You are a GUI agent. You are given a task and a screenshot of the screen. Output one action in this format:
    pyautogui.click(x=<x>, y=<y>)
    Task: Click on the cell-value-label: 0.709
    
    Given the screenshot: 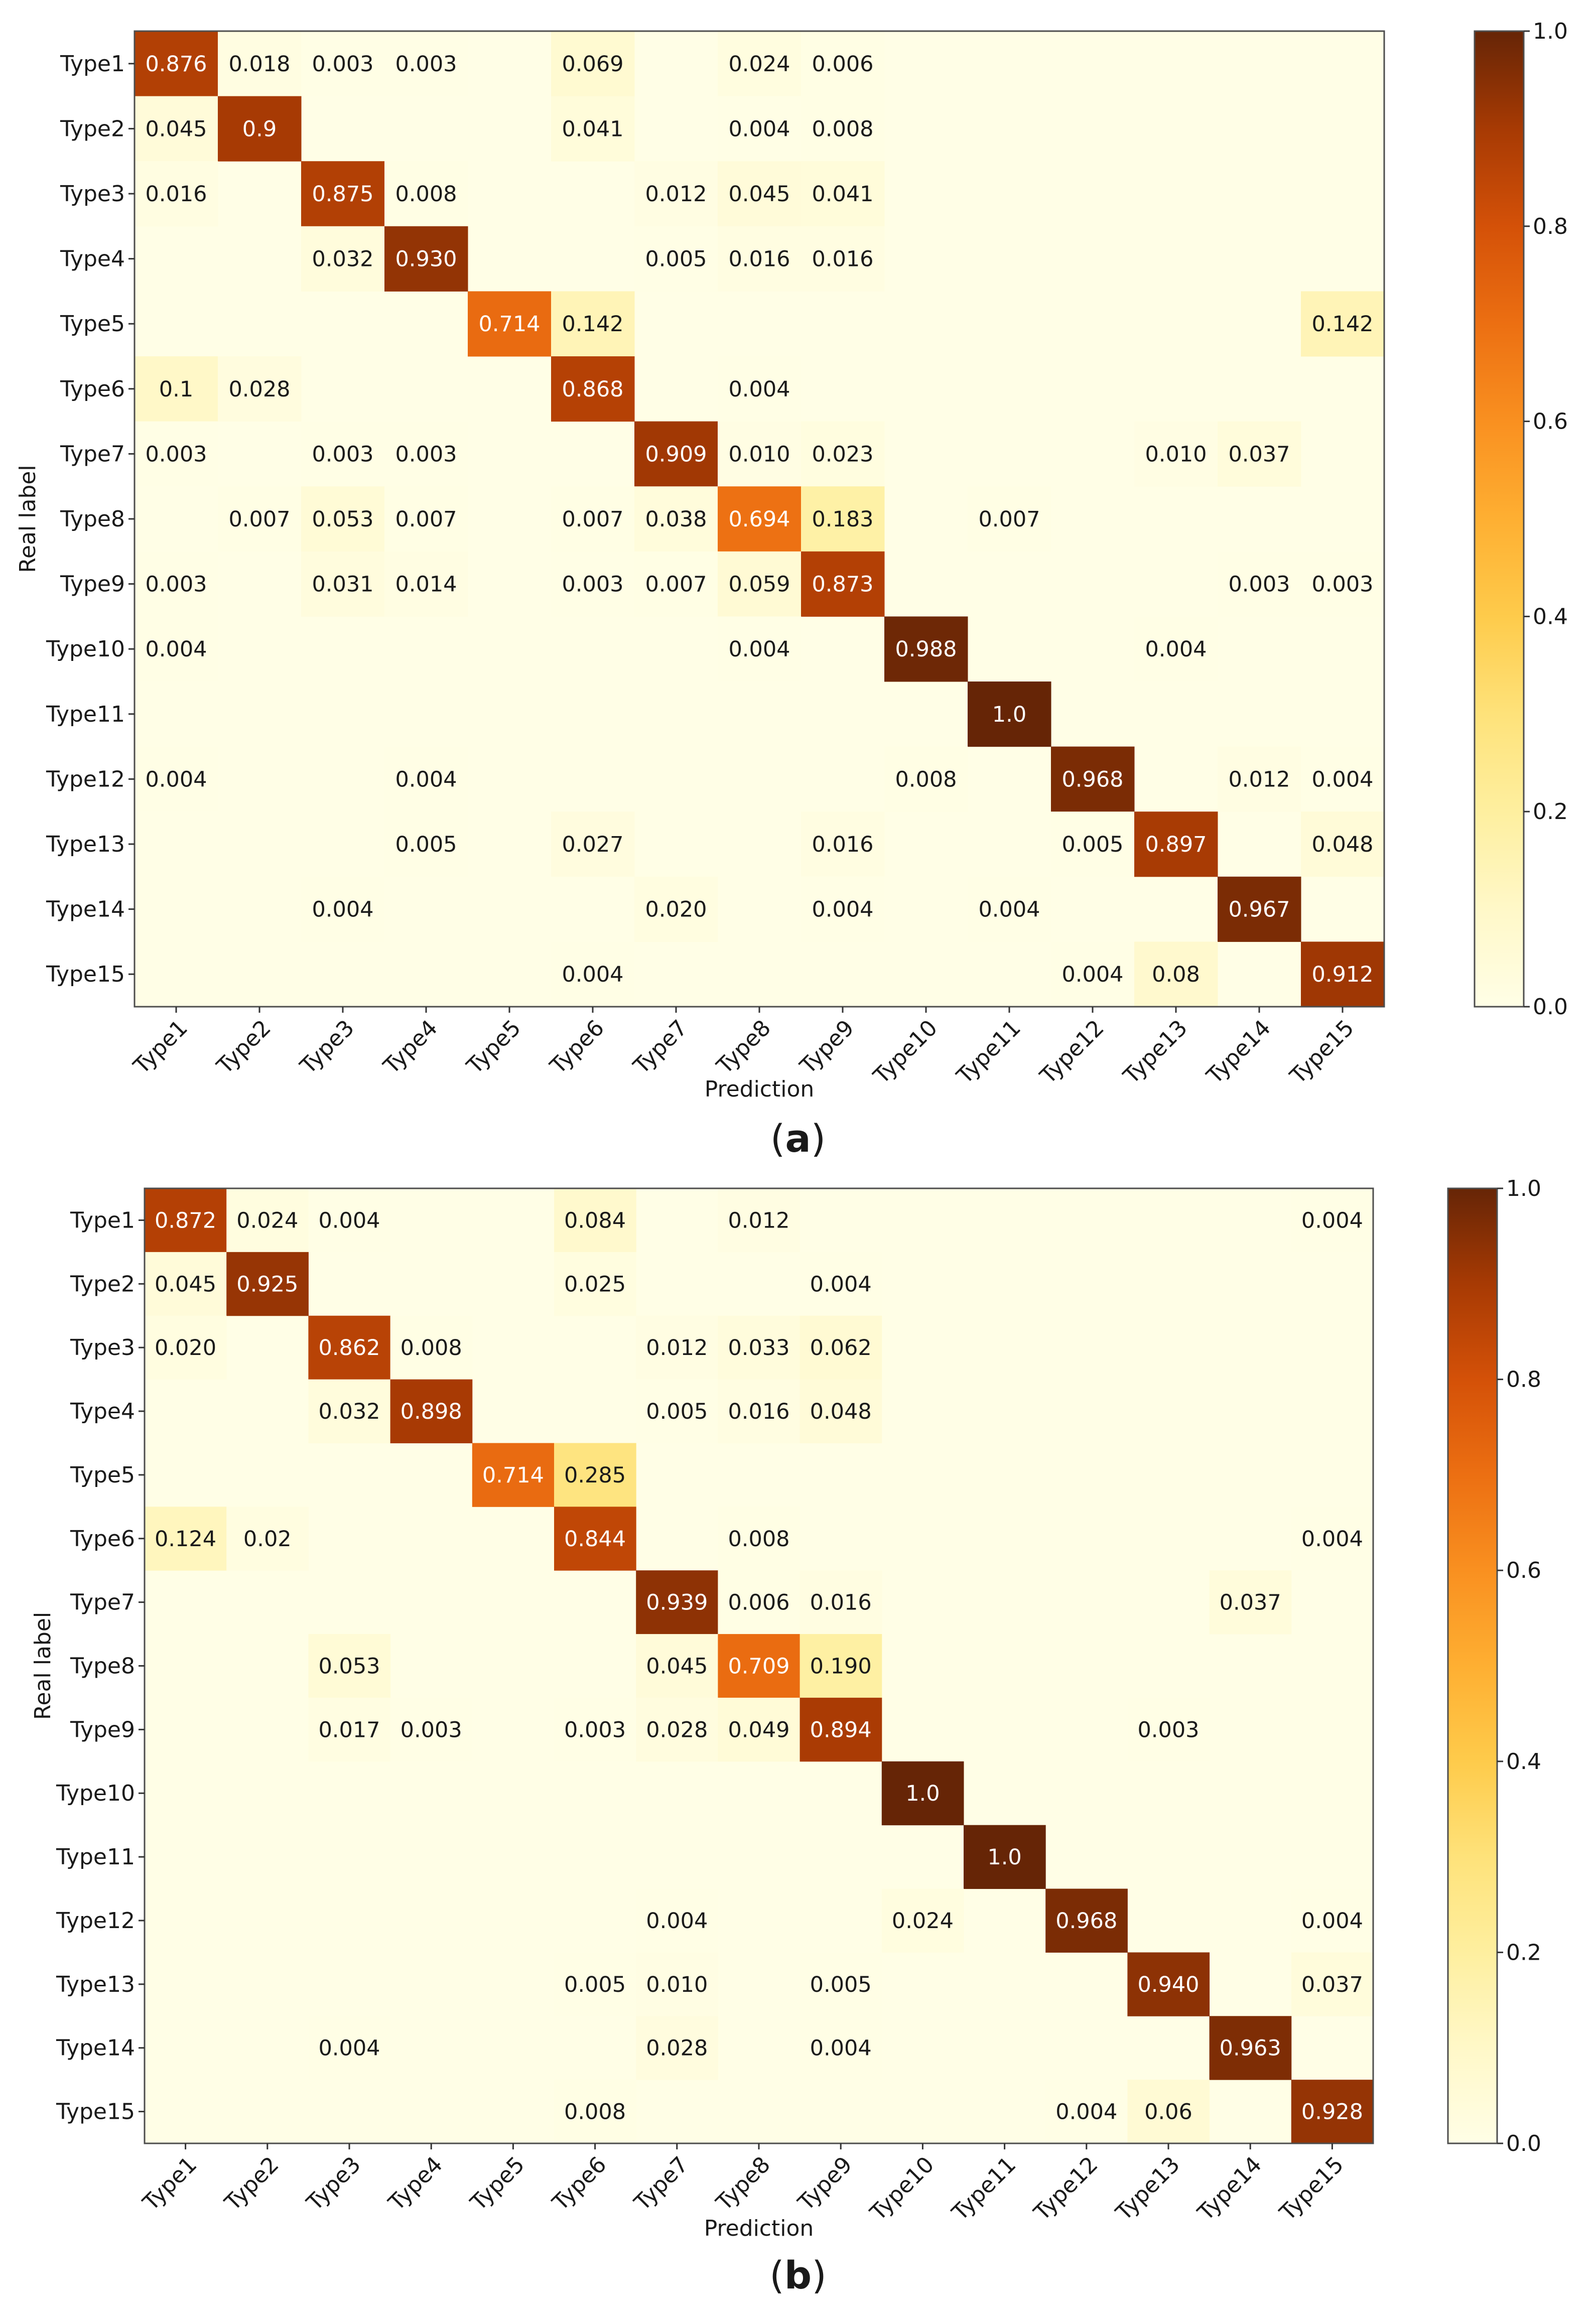 What is the action you would take?
    pyautogui.click(x=758, y=1666)
    